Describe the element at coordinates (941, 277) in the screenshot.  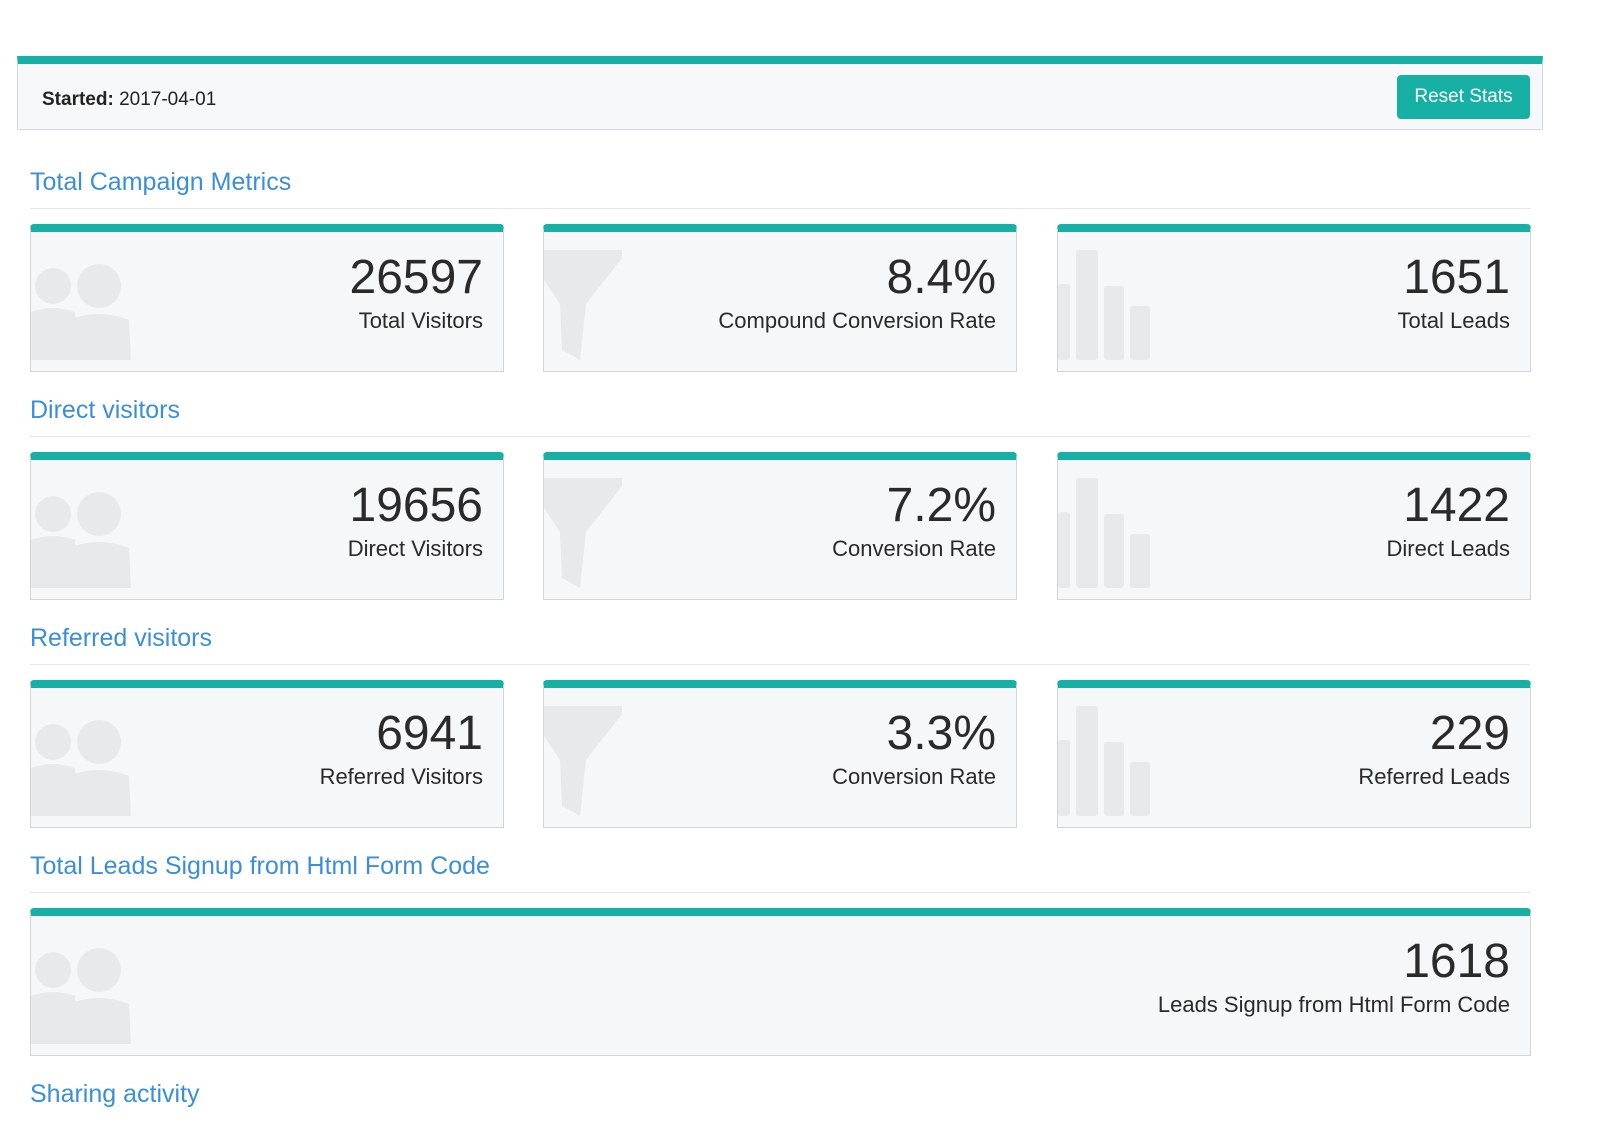
I see `stat-value: 8.4%` at that location.